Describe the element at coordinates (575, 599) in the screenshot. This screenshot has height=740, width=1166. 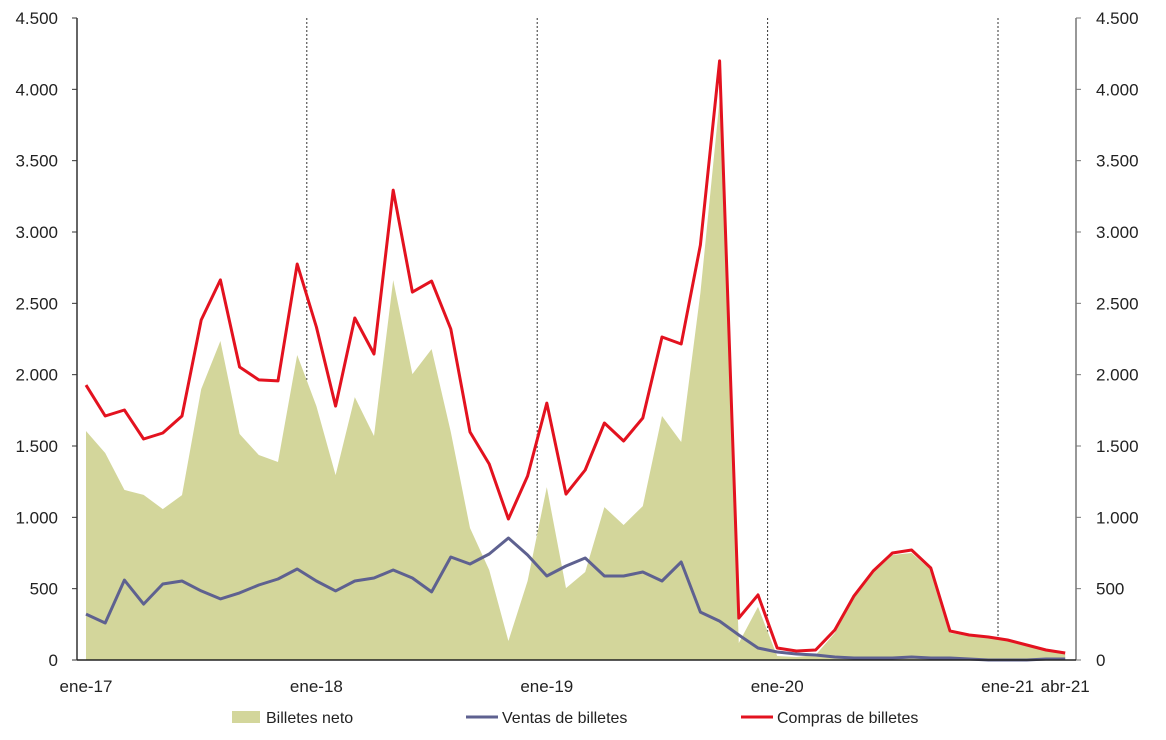
I see `line-ventas-de-billetes` at that location.